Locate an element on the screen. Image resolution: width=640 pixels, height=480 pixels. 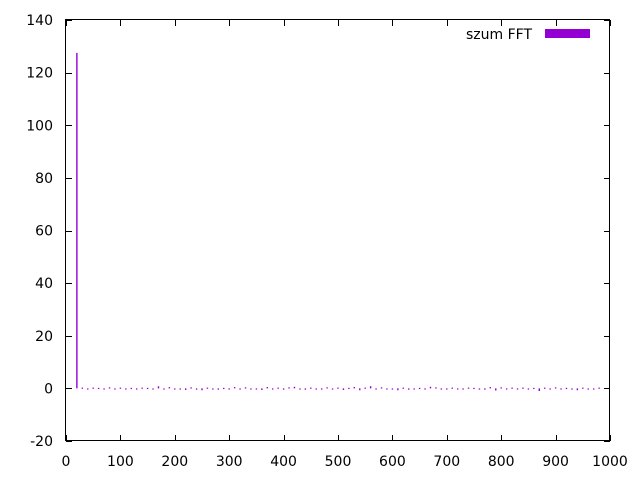
x-tick-label: 300 is located at coordinates (229, 462).